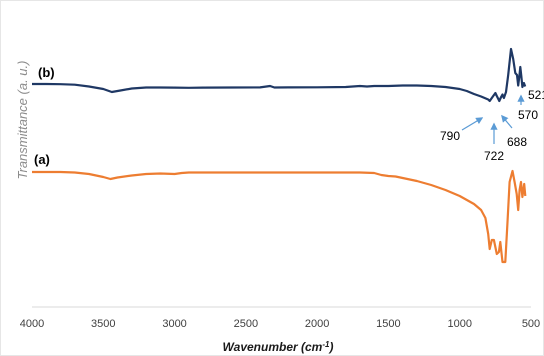 The width and height of the screenshot is (544, 356). I want to click on x-tick-label: 2000, so click(317, 324).